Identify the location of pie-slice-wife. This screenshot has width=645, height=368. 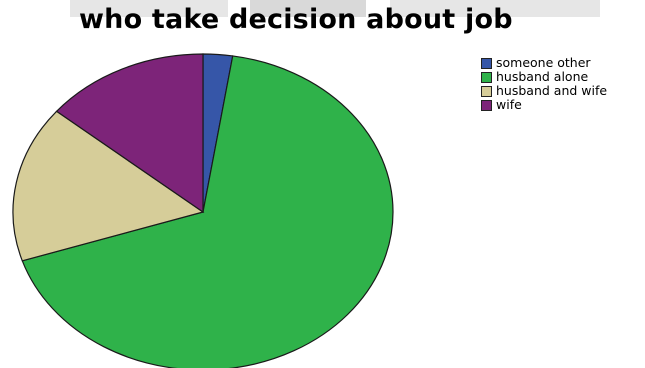
(129, 133).